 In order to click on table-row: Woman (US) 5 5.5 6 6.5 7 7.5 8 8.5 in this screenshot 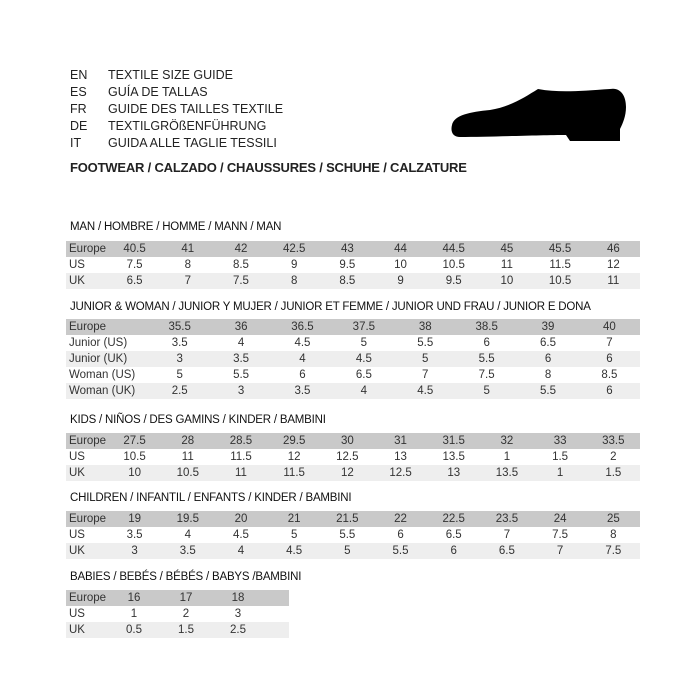, I will do `click(353, 375)`.